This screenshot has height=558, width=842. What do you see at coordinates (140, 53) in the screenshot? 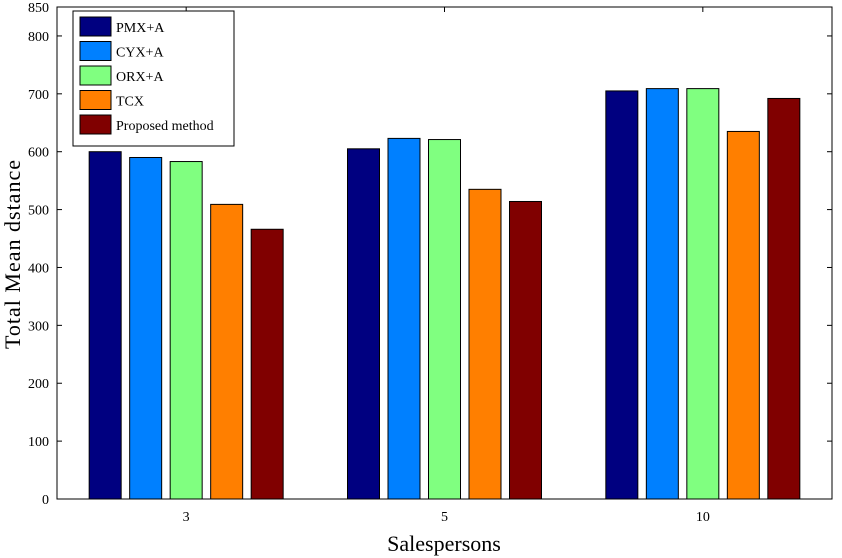
I see `legend-label: CYX+A` at bounding box center [140, 53].